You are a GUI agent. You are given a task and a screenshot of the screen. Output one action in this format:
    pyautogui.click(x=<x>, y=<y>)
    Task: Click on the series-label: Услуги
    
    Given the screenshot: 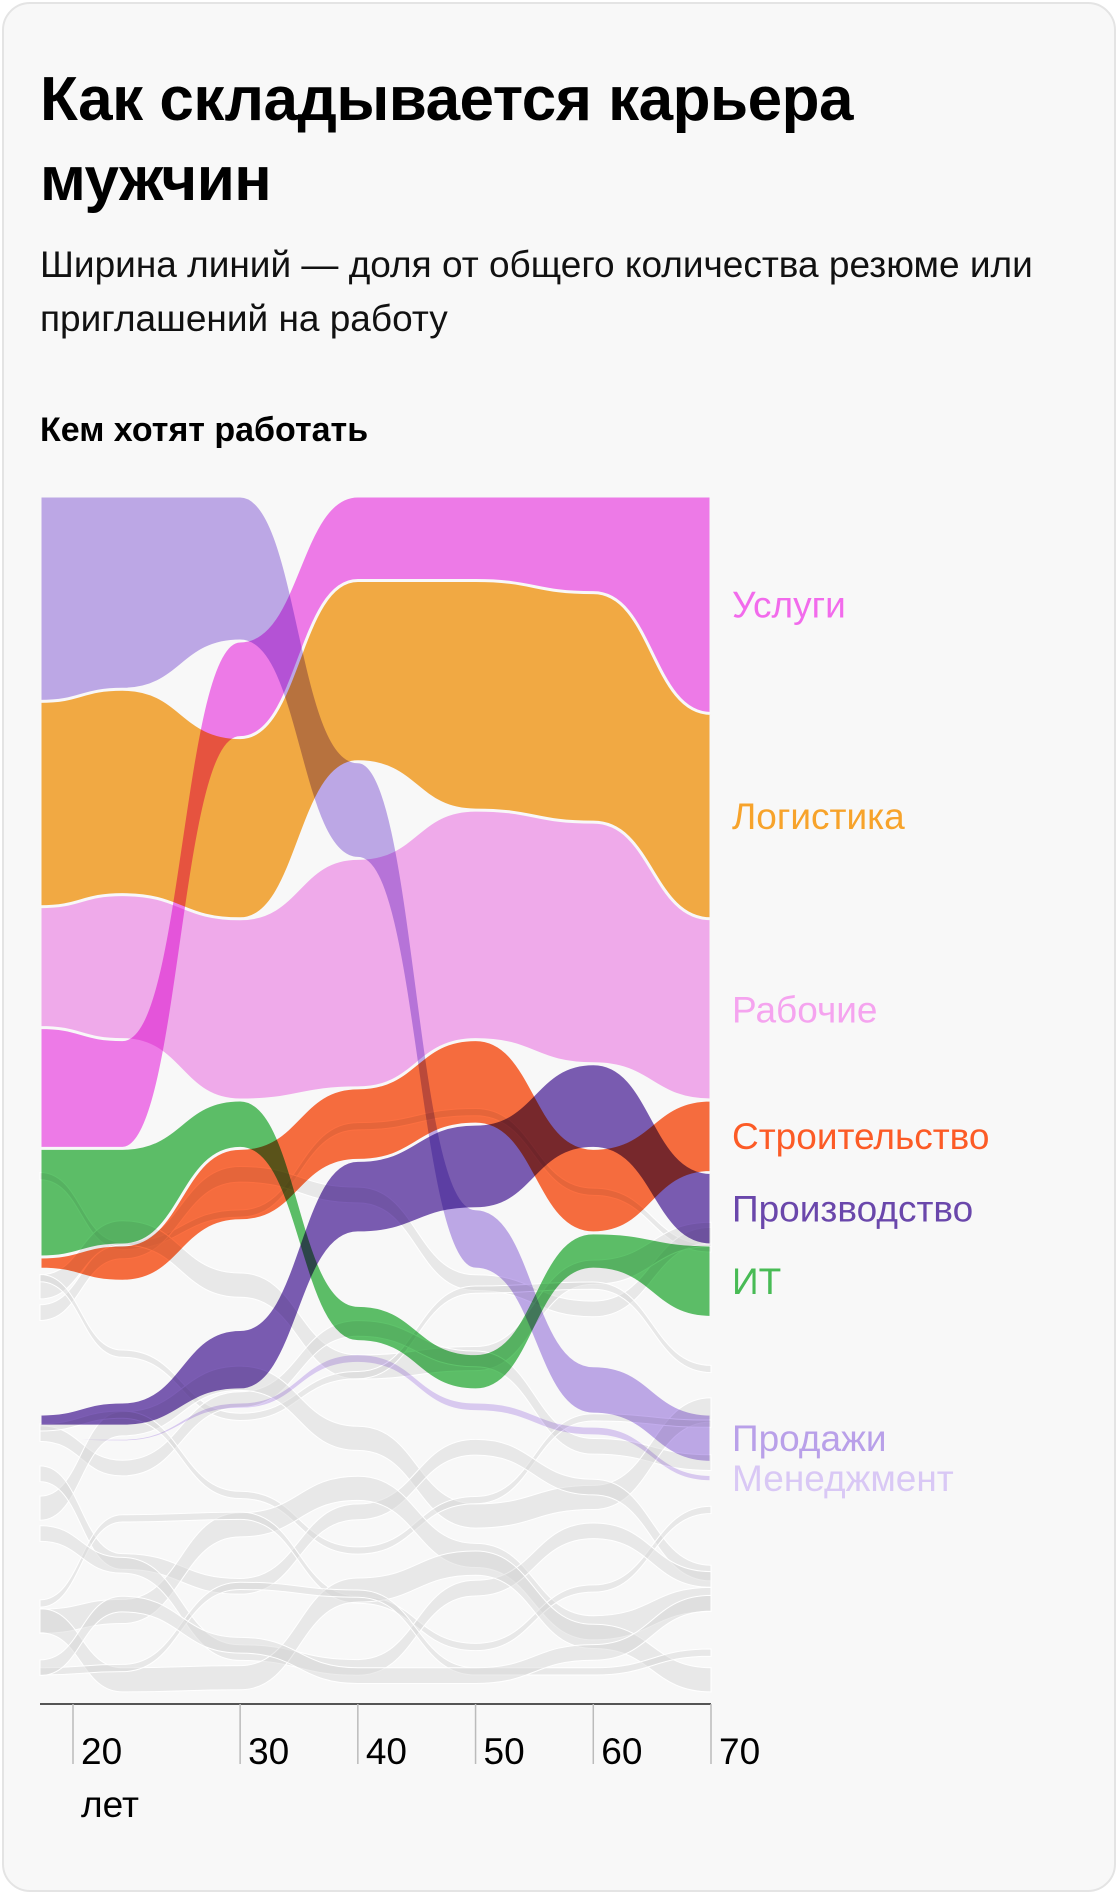 What is the action you would take?
    pyautogui.click(x=789, y=605)
    